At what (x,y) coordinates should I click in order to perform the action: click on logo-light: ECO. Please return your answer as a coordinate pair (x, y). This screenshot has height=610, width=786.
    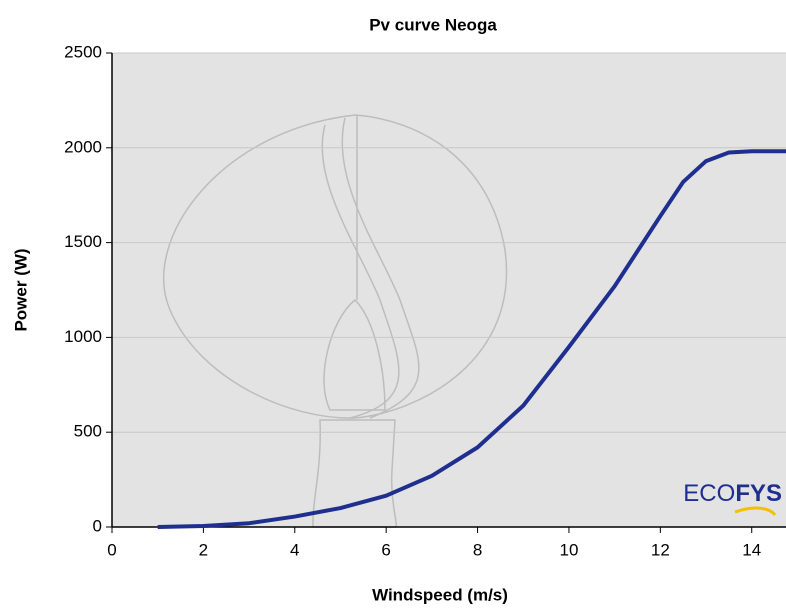
    Looking at the image, I should click on (709, 493).